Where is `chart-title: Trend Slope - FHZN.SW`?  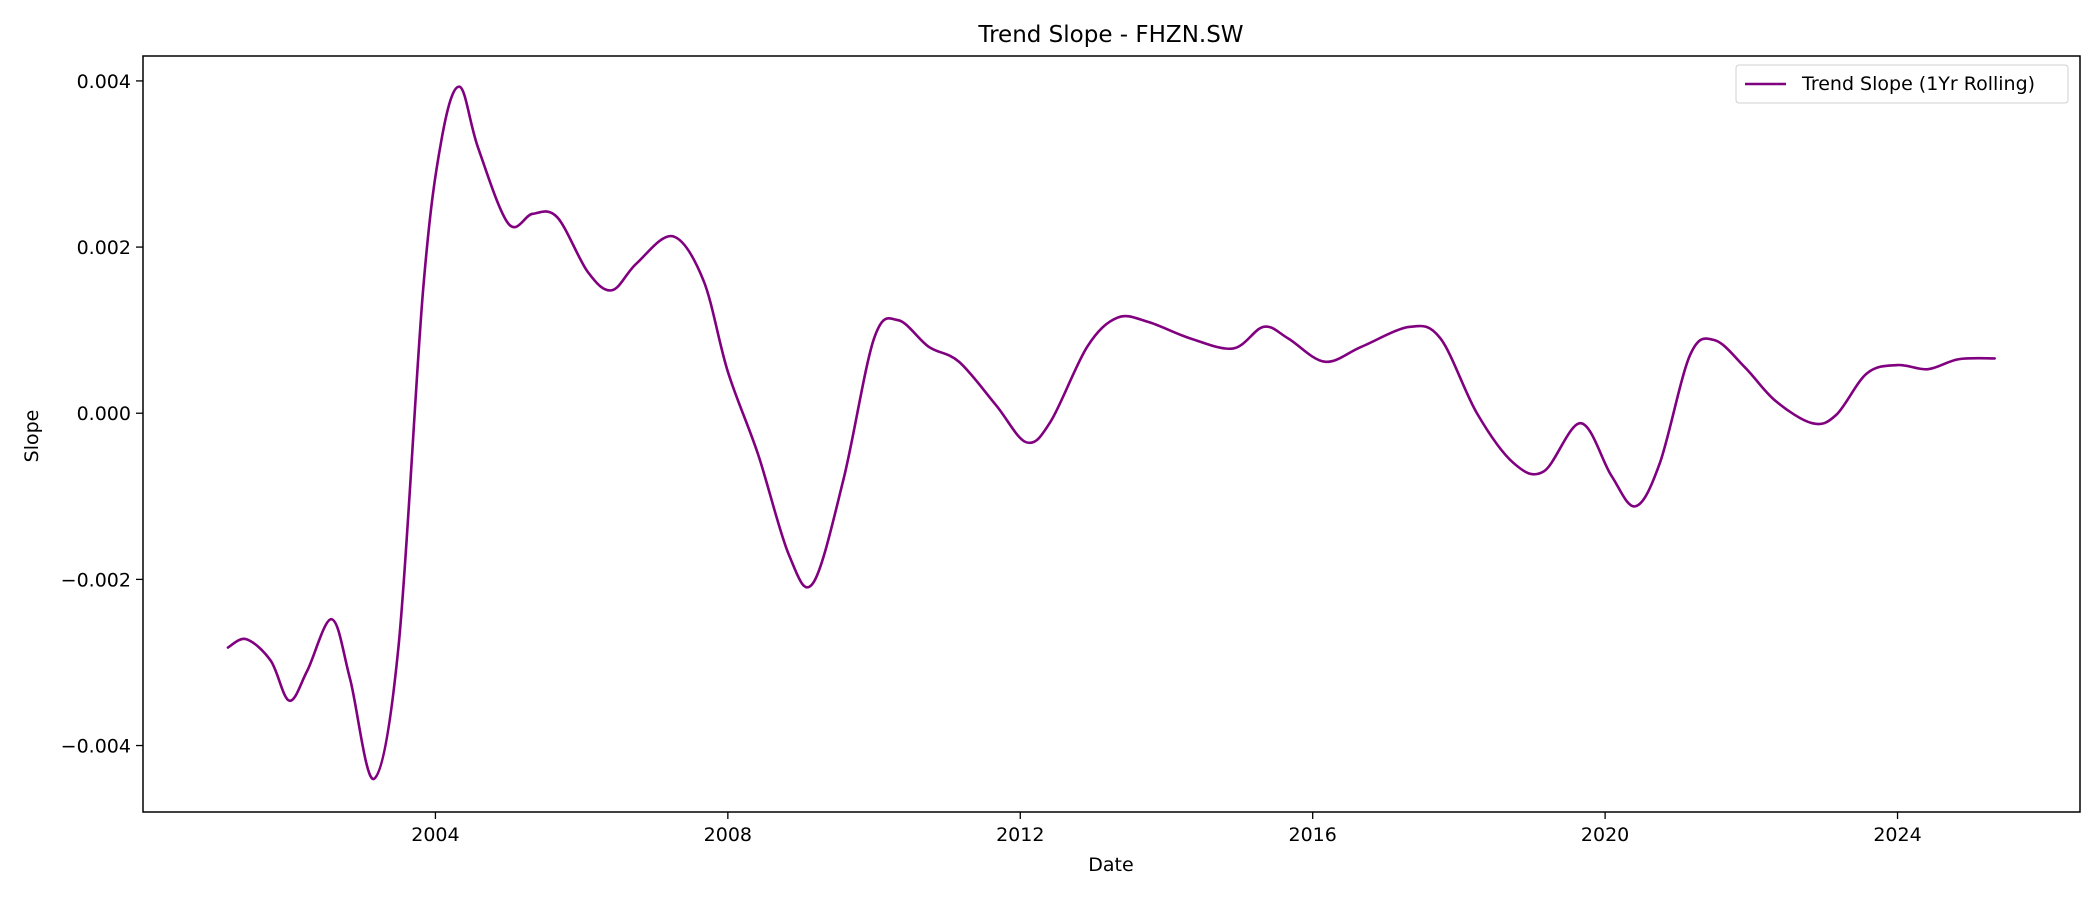
chart-title: Trend Slope - FHZN.SW is located at coordinates (1110, 35).